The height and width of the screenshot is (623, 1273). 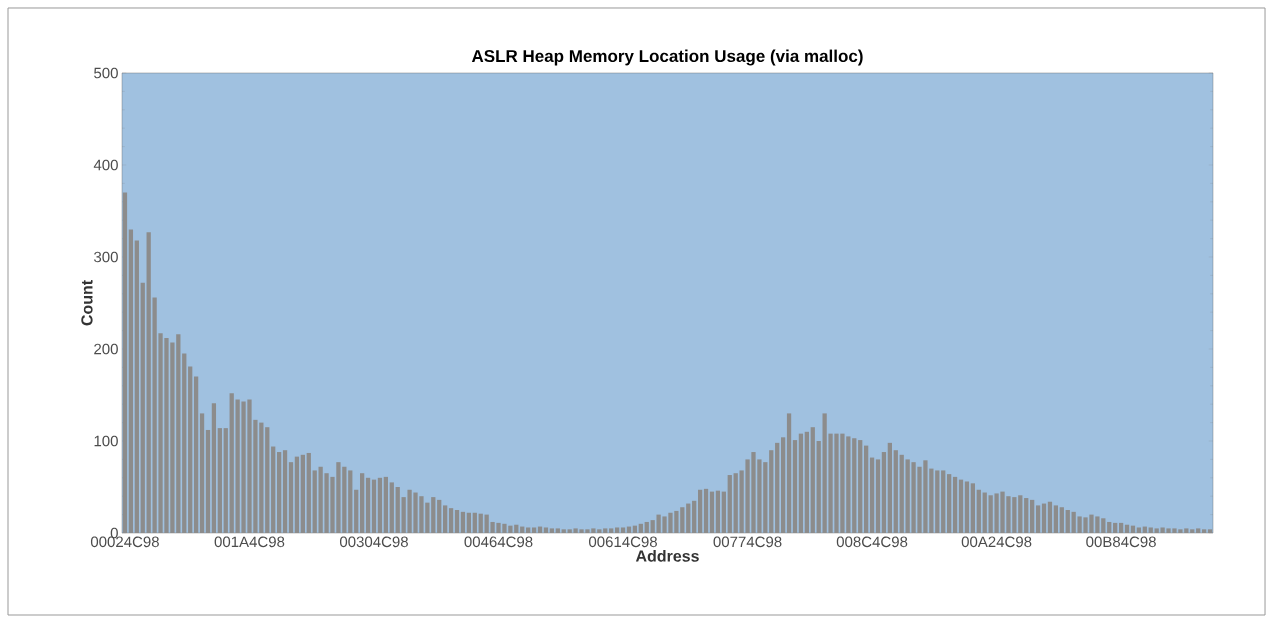 I want to click on chart-title: ASLR Heap Memory Location Usage (via malloc), so click(x=667, y=57).